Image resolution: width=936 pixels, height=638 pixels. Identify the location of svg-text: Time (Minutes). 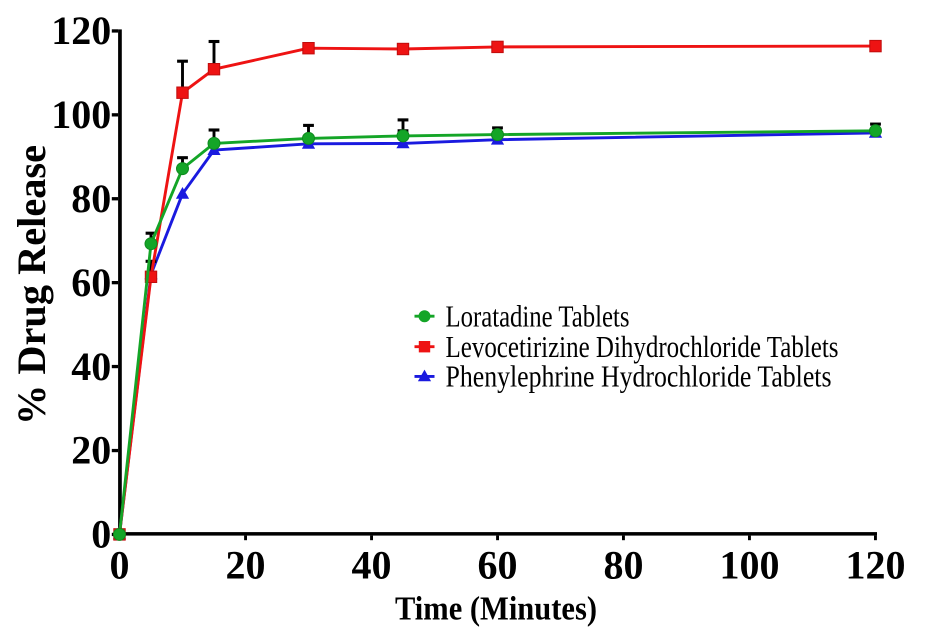
(496, 609).